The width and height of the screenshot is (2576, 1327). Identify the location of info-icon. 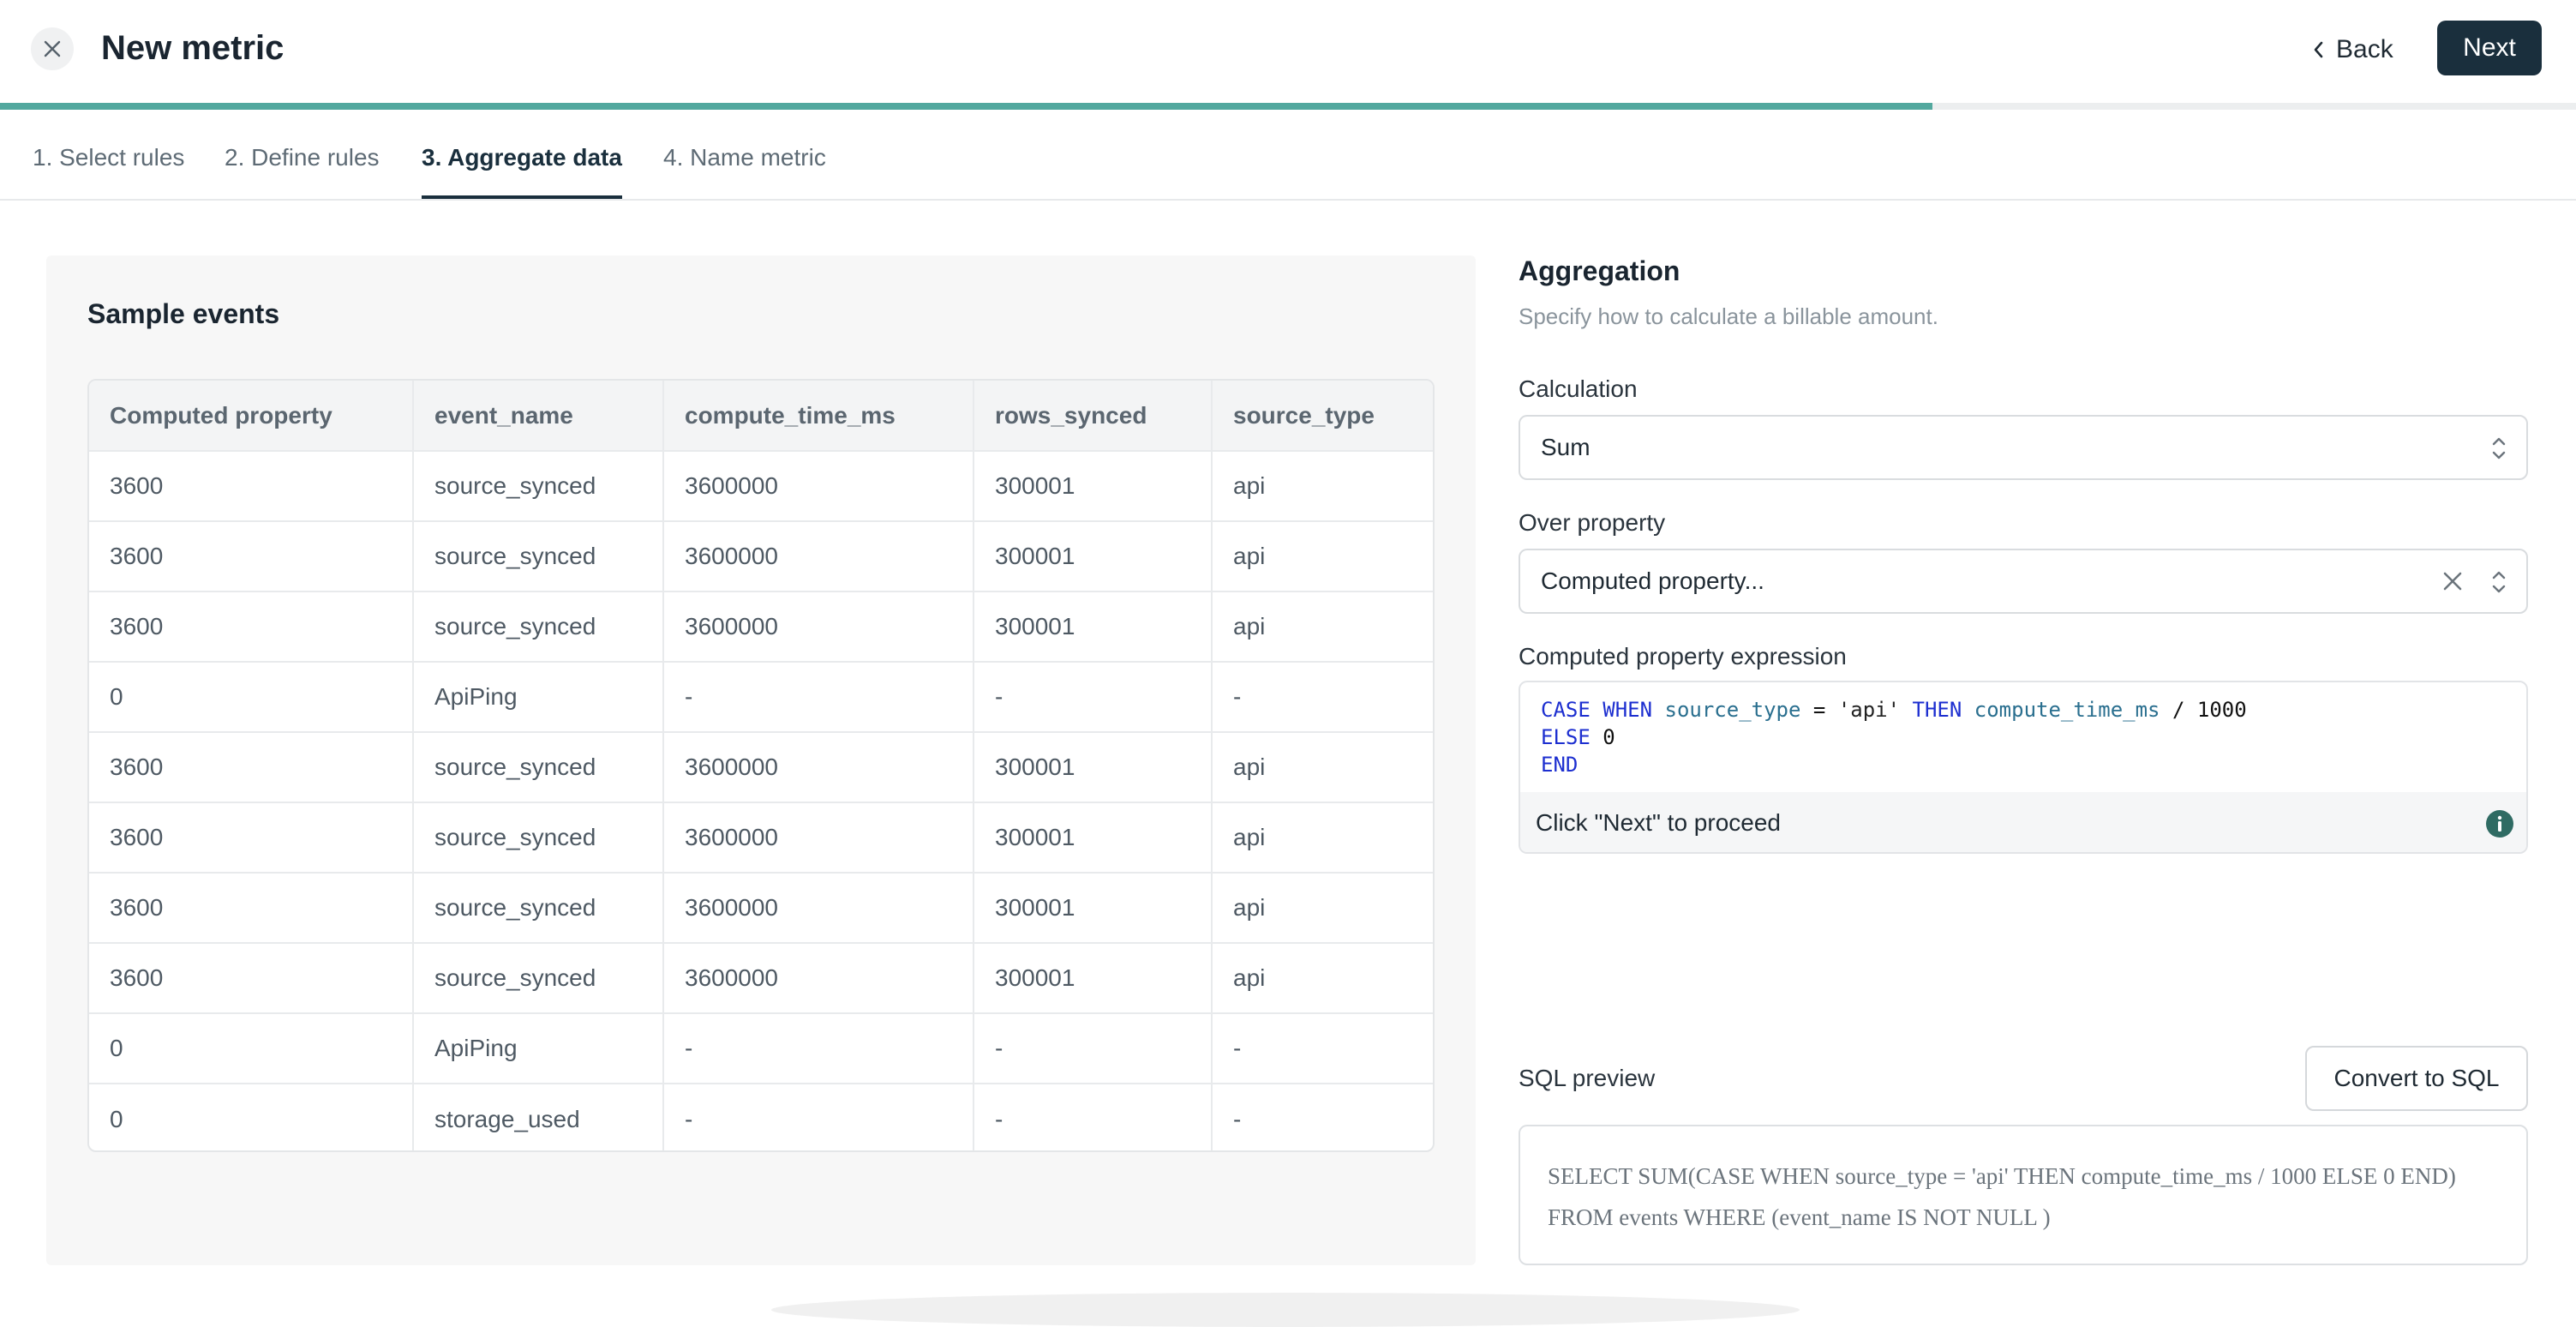
(2499, 823).